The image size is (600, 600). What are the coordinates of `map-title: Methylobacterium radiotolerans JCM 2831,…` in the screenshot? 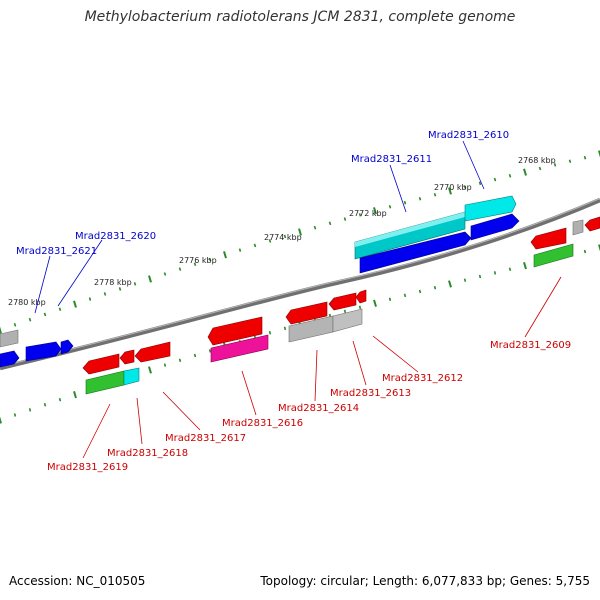 It's located at (300, 17).